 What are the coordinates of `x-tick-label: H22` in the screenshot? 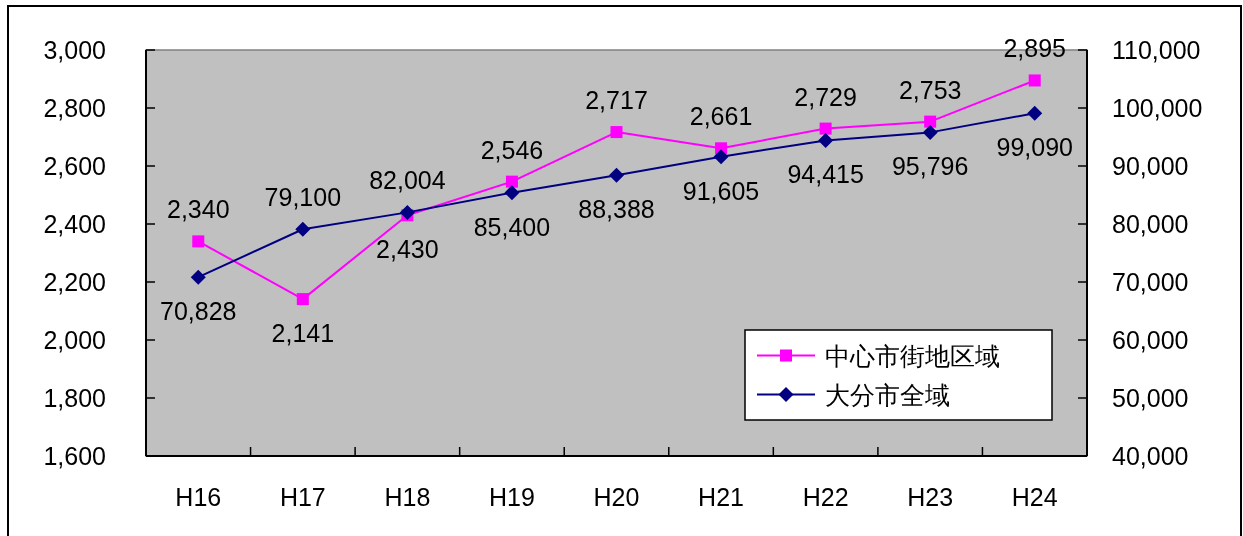 It's located at (825, 497).